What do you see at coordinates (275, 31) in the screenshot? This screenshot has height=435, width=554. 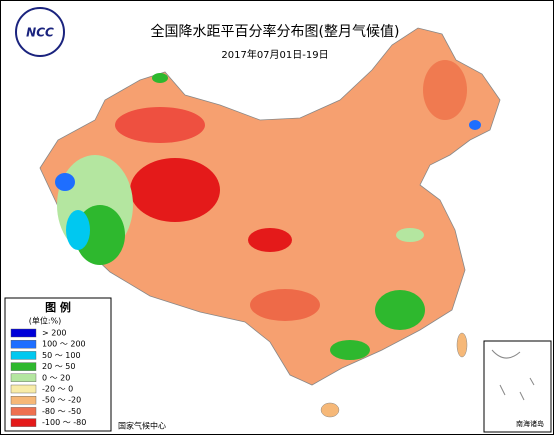 I see `title: 全国降水距平百分率分布图(整月气候值)` at bounding box center [275, 31].